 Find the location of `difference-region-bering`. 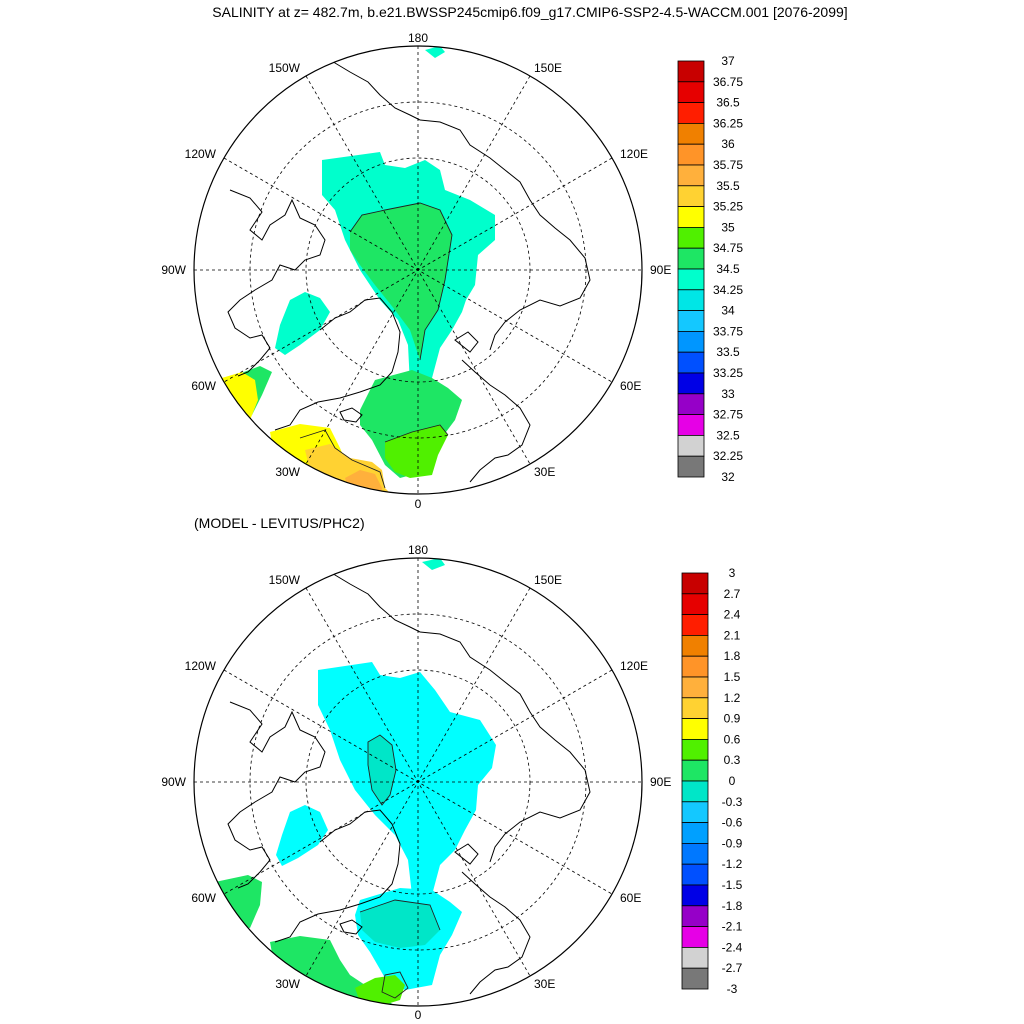

difference-region-bering is located at coordinates (433, 564).